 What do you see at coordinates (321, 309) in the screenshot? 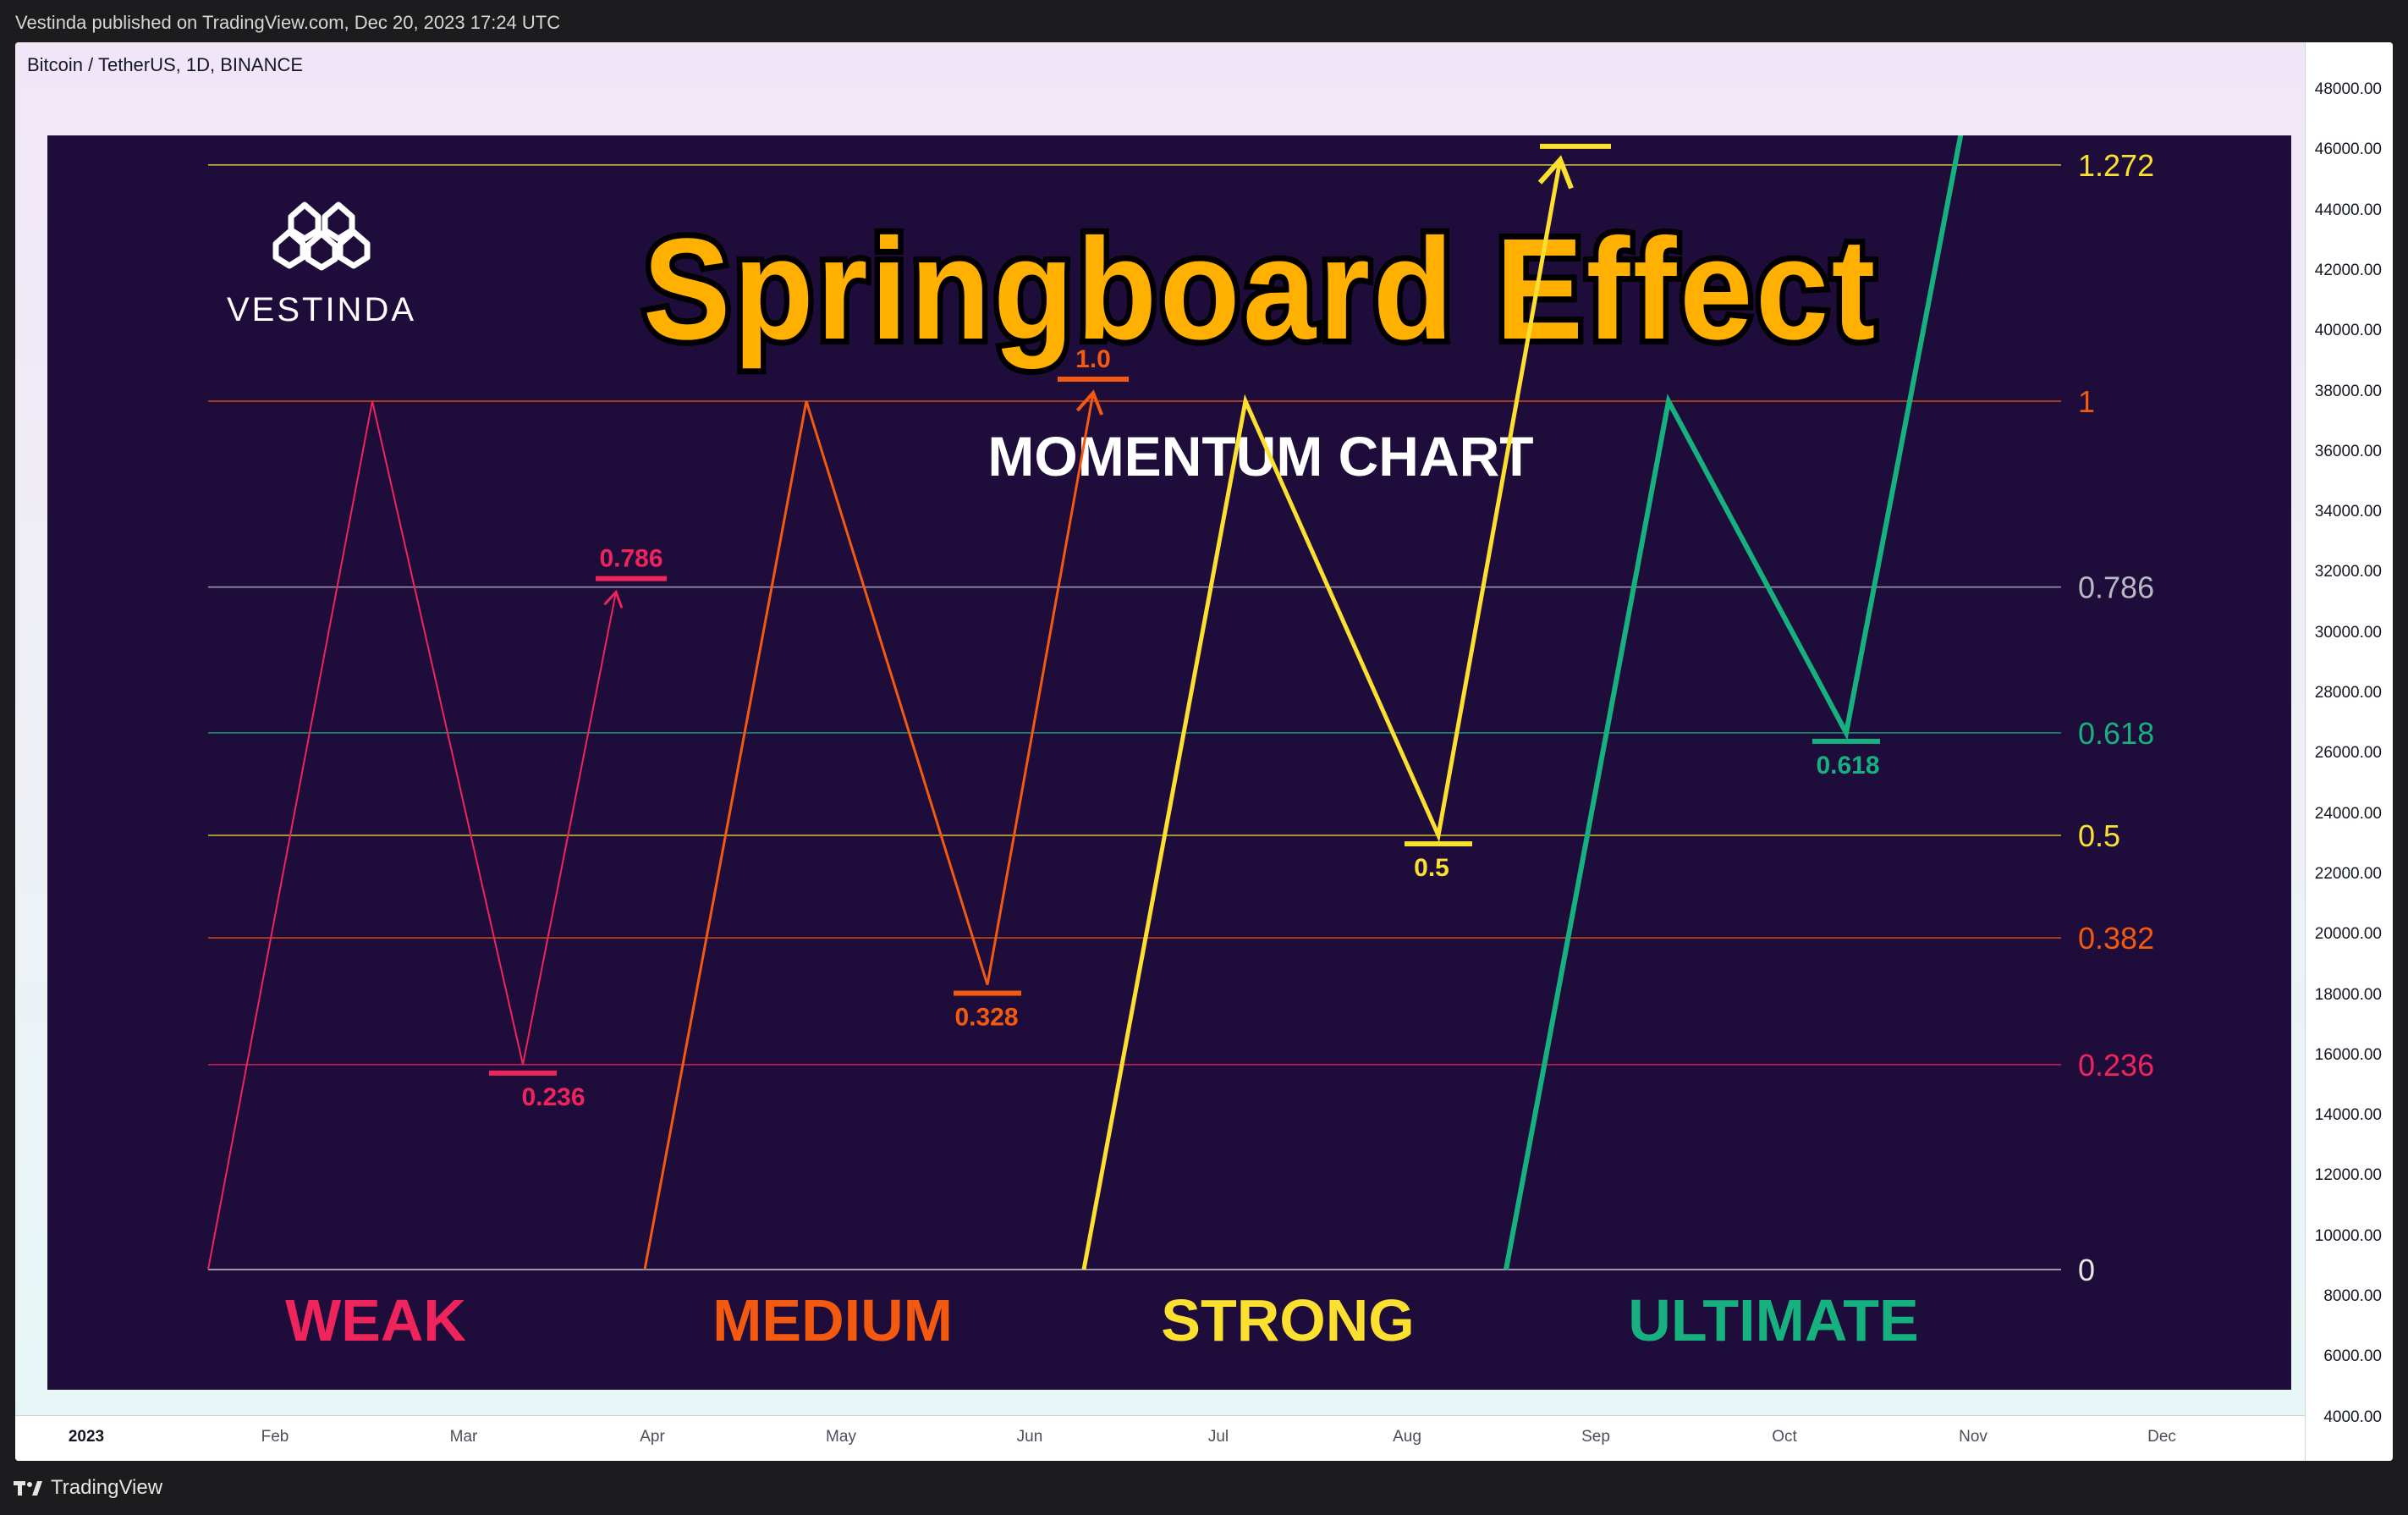
I see `logo-text: VESTINDA` at bounding box center [321, 309].